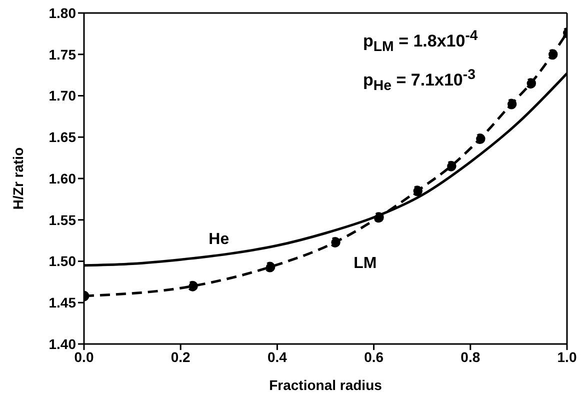  What do you see at coordinates (277, 356) in the screenshot?
I see `x-tick-label: 0.4` at bounding box center [277, 356].